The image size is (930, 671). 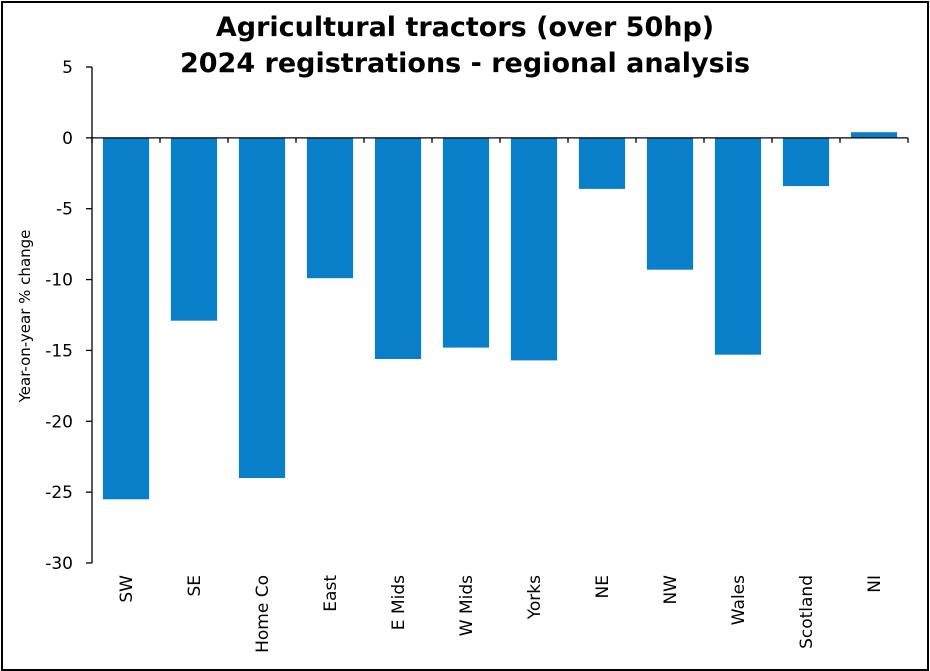 What do you see at coordinates (64, 210) in the screenshot?
I see `y-tick-label: -5` at bounding box center [64, 210].